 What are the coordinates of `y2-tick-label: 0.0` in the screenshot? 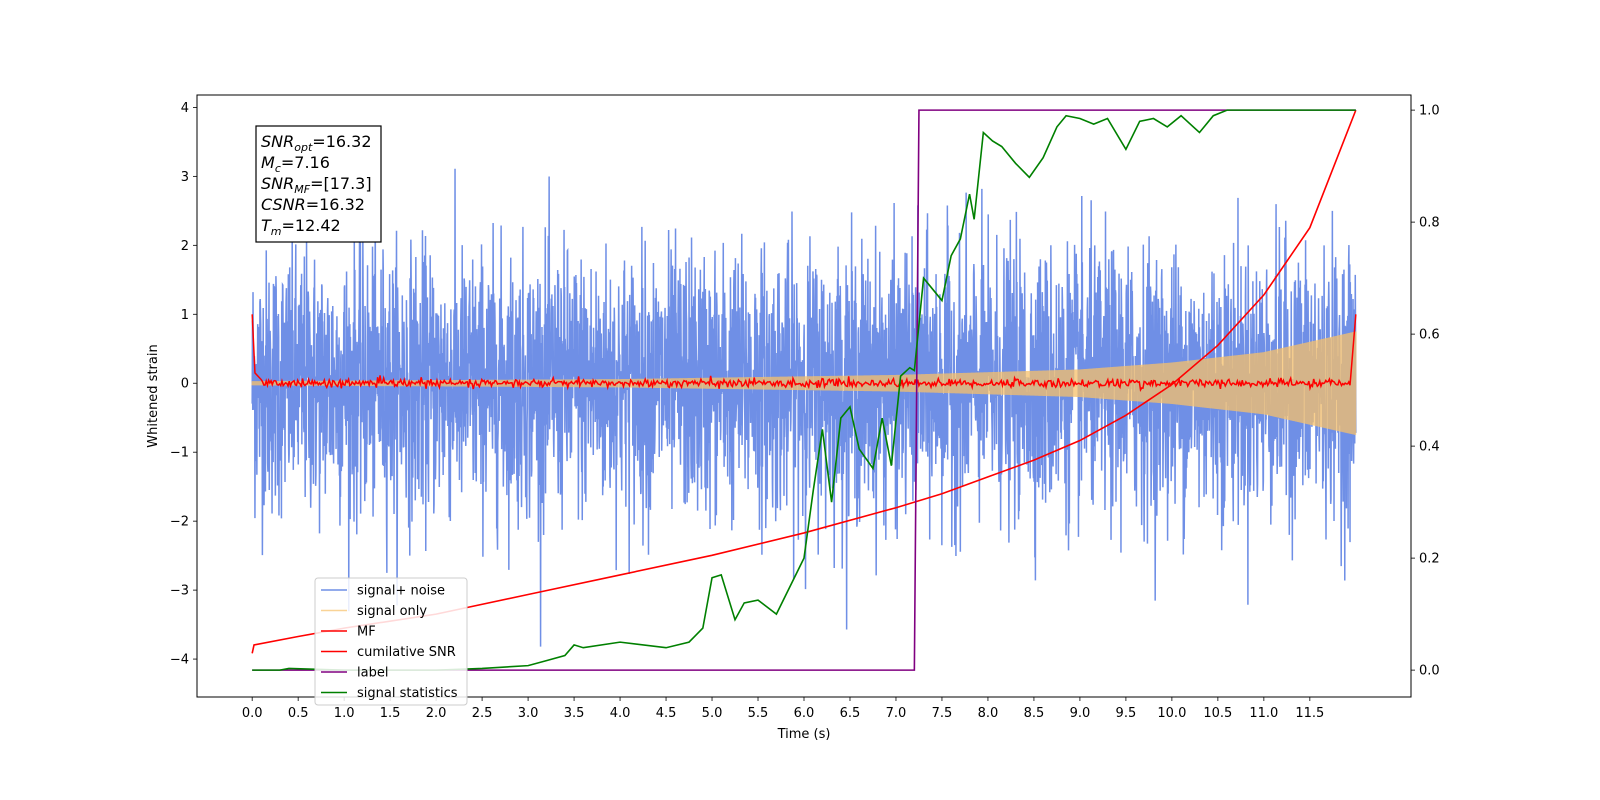 It's located at (1429, 671).